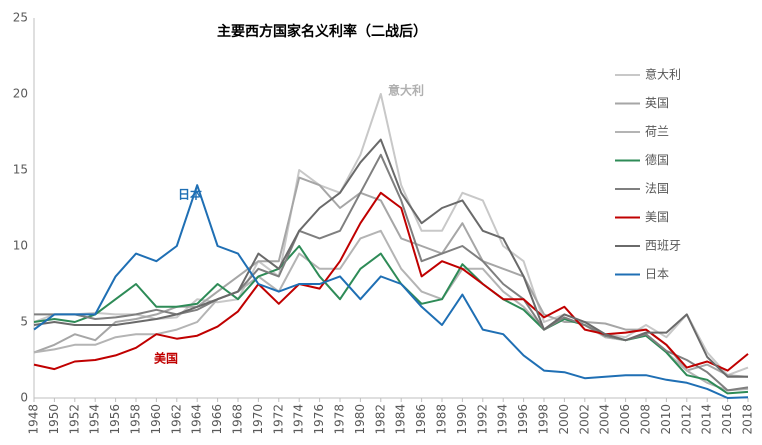 Image resolution: width=762 pixels, height=445 pixels. I want to click on x-tick-label: 2018, so click(748, 419).